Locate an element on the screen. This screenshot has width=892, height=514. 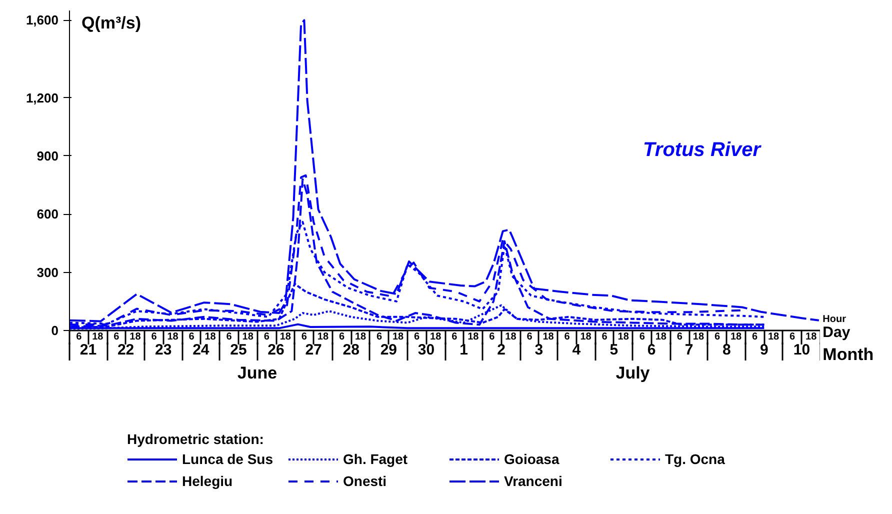
text: 21 is located at coordinates (88, 350).